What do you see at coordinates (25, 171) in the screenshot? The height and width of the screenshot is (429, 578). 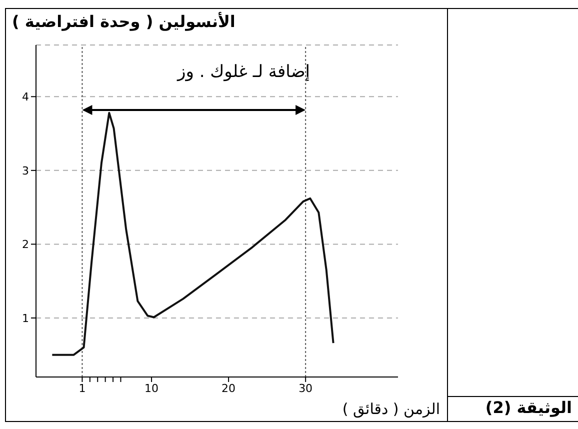 I see `y-tick-label: 3` at bounding box center [25, 171].